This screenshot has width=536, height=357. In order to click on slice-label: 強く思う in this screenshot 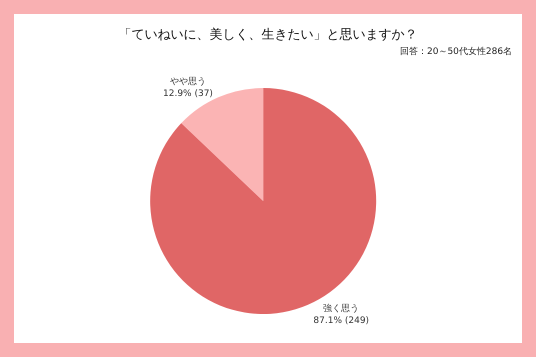, I will do `click(341, 308)`.